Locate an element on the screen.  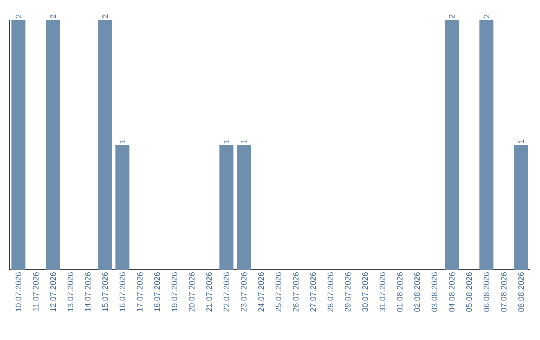
x-tick-label: 20.07.2026 is located at coordinates (192, 292).